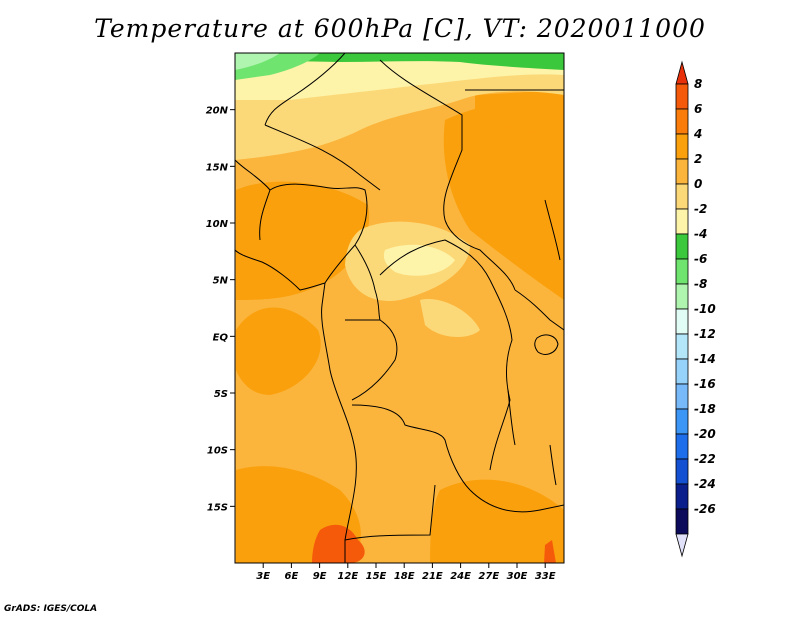  I want to click on colorbar-label: -20, so click(705, 434).